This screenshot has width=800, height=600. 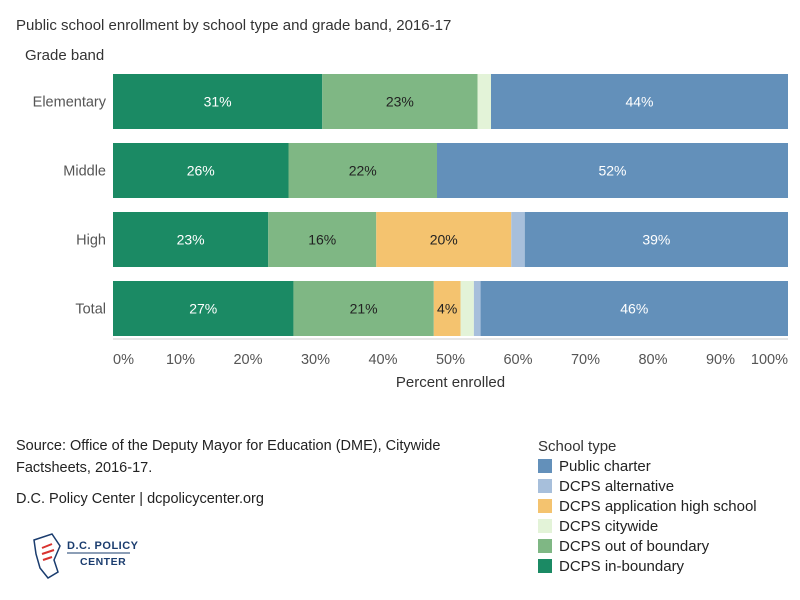 I want to click on category-label: Elementary, so click(x=70, y=103).